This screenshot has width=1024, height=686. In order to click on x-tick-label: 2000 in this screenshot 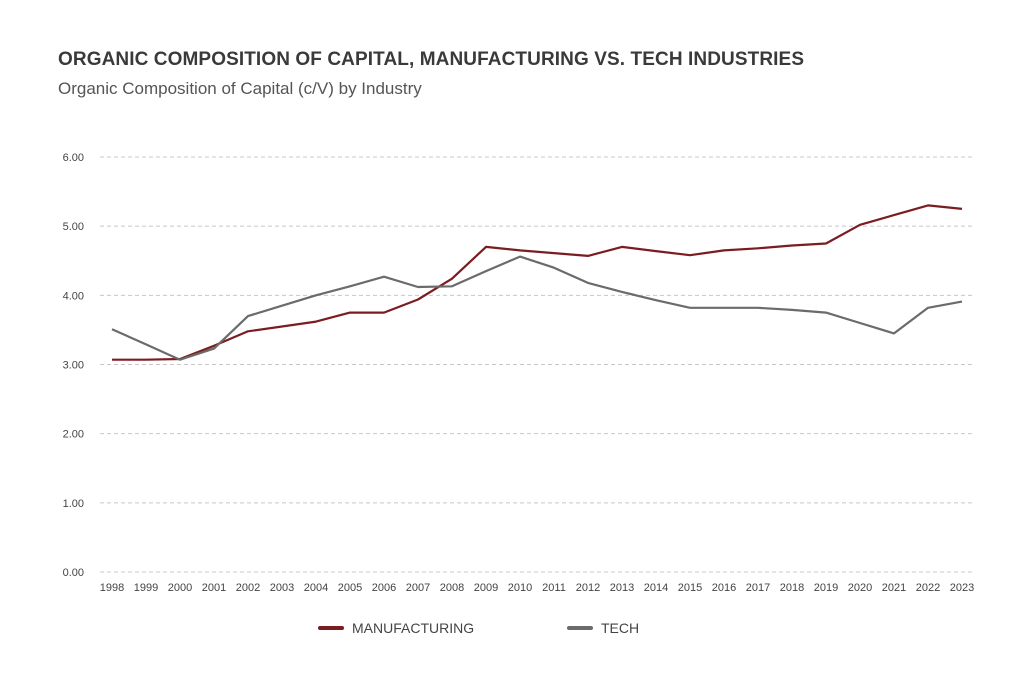, I will do `click(180, 588)`.